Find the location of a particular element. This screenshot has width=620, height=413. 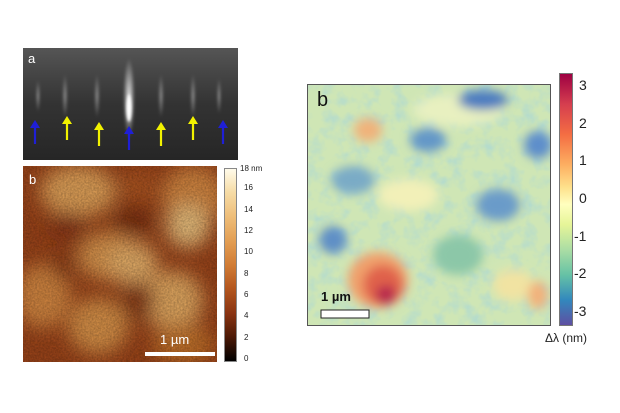

colorbar-tick-label: 1 is located at coordinates (583, 160).